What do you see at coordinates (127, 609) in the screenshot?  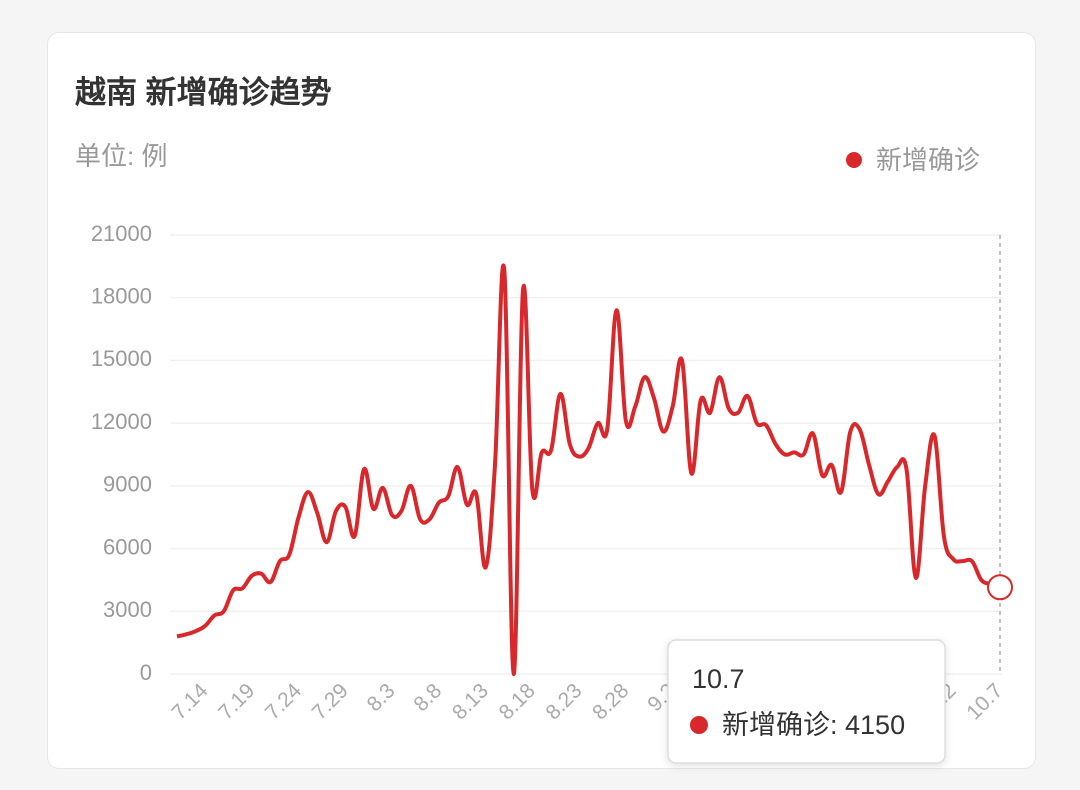 I see `y-tick-label: 3000` at bounding box center [127, 609].